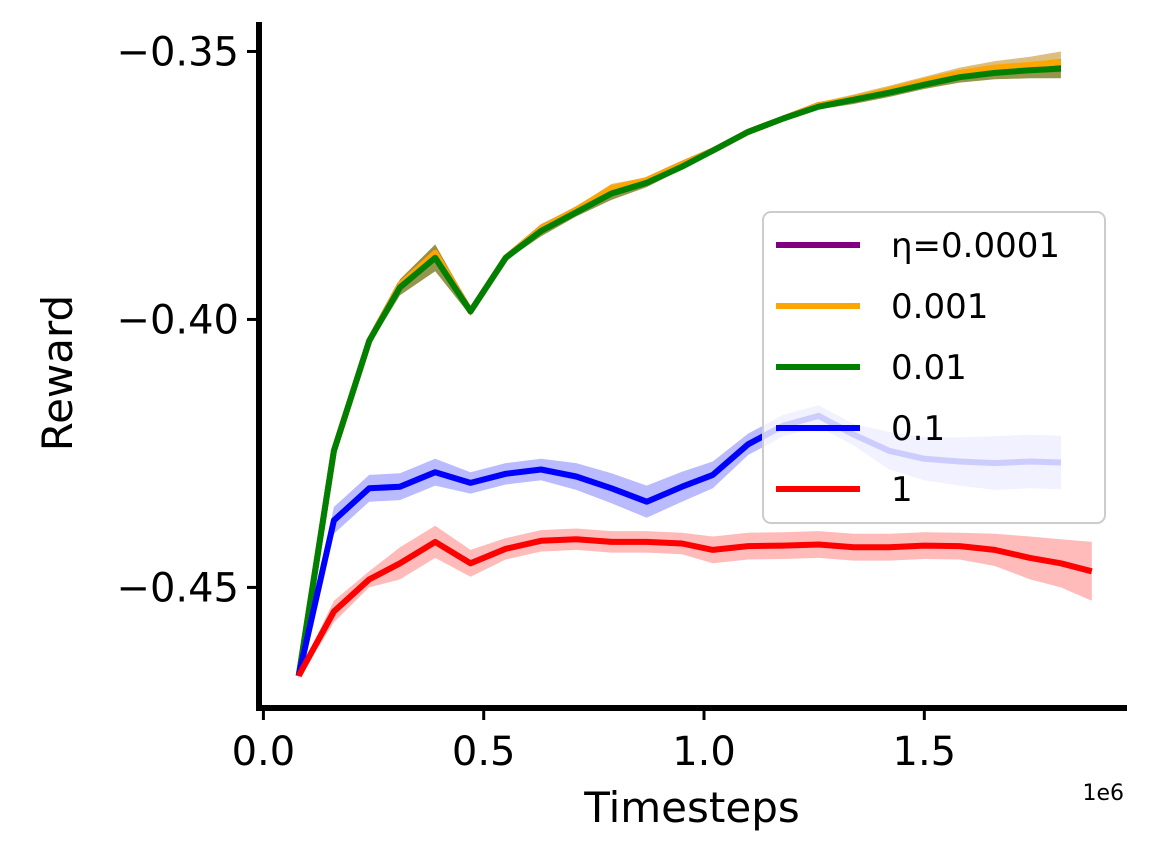 This screenshot has height=864, width=1152. I want to click on y-tick-label: −0.40, so click(177, 320).